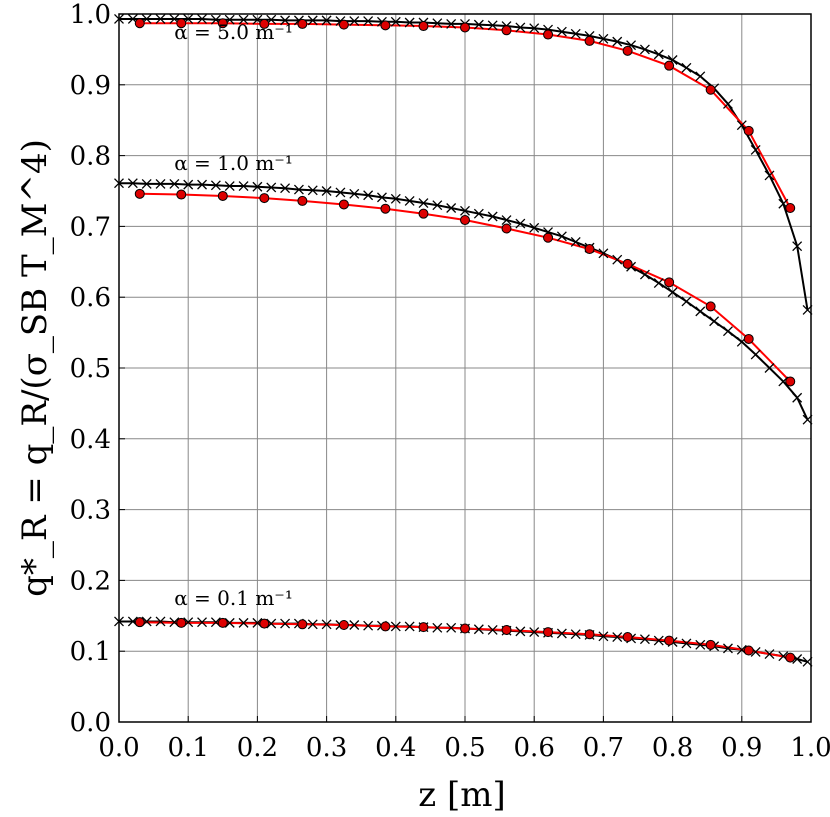 Image resolution: width=830 pixels, height=817 pixels. Describe the element at coordinates (90, 86) in the screenshot. I see `y-tick-label: 0.9` at that location.